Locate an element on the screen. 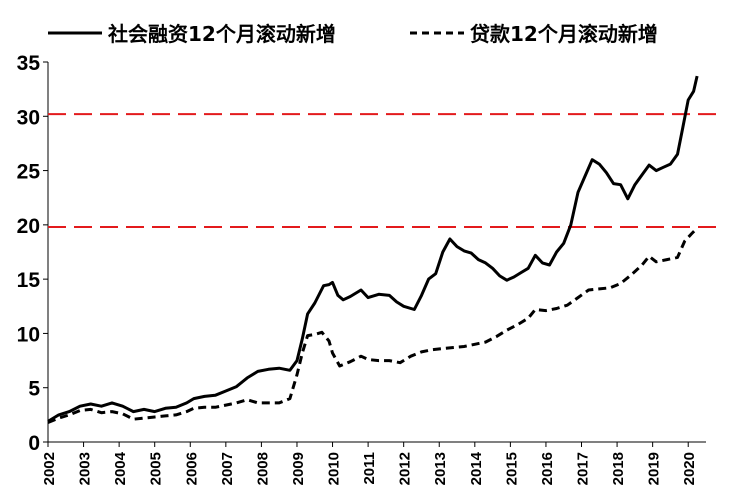  x-tick-label: 2007 is located at coordinates (227, 468).